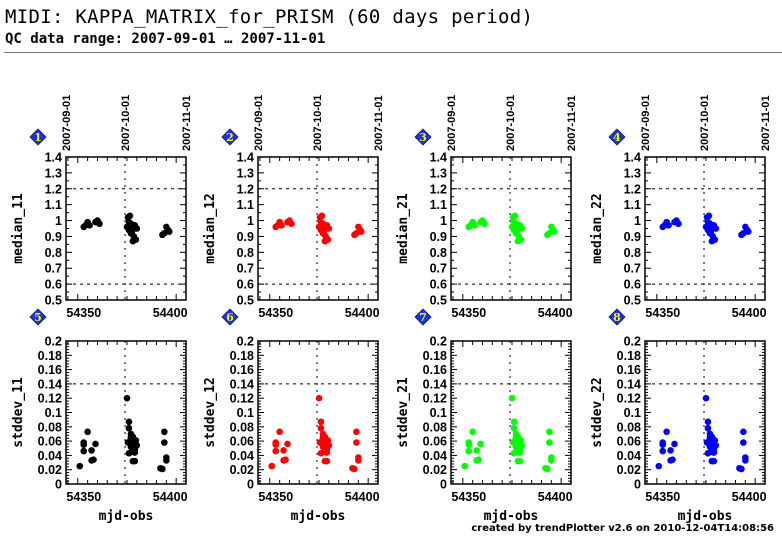 Image resolution: width=782 pixels, height=542 pixels. What do you see at coordinates (438, 269) in the screenshot?
I see `y-tick-label: 0.7` at bounding box center [438, 269].